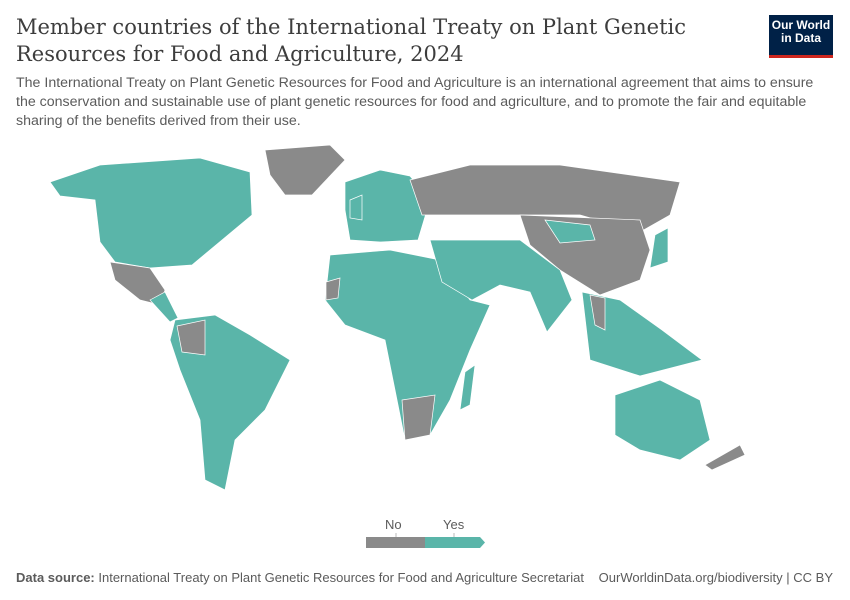 The image size is (850, 600). Describe the element at coordinates (426, 533) in the screenshot. I see `legend: No Yes` at that location.